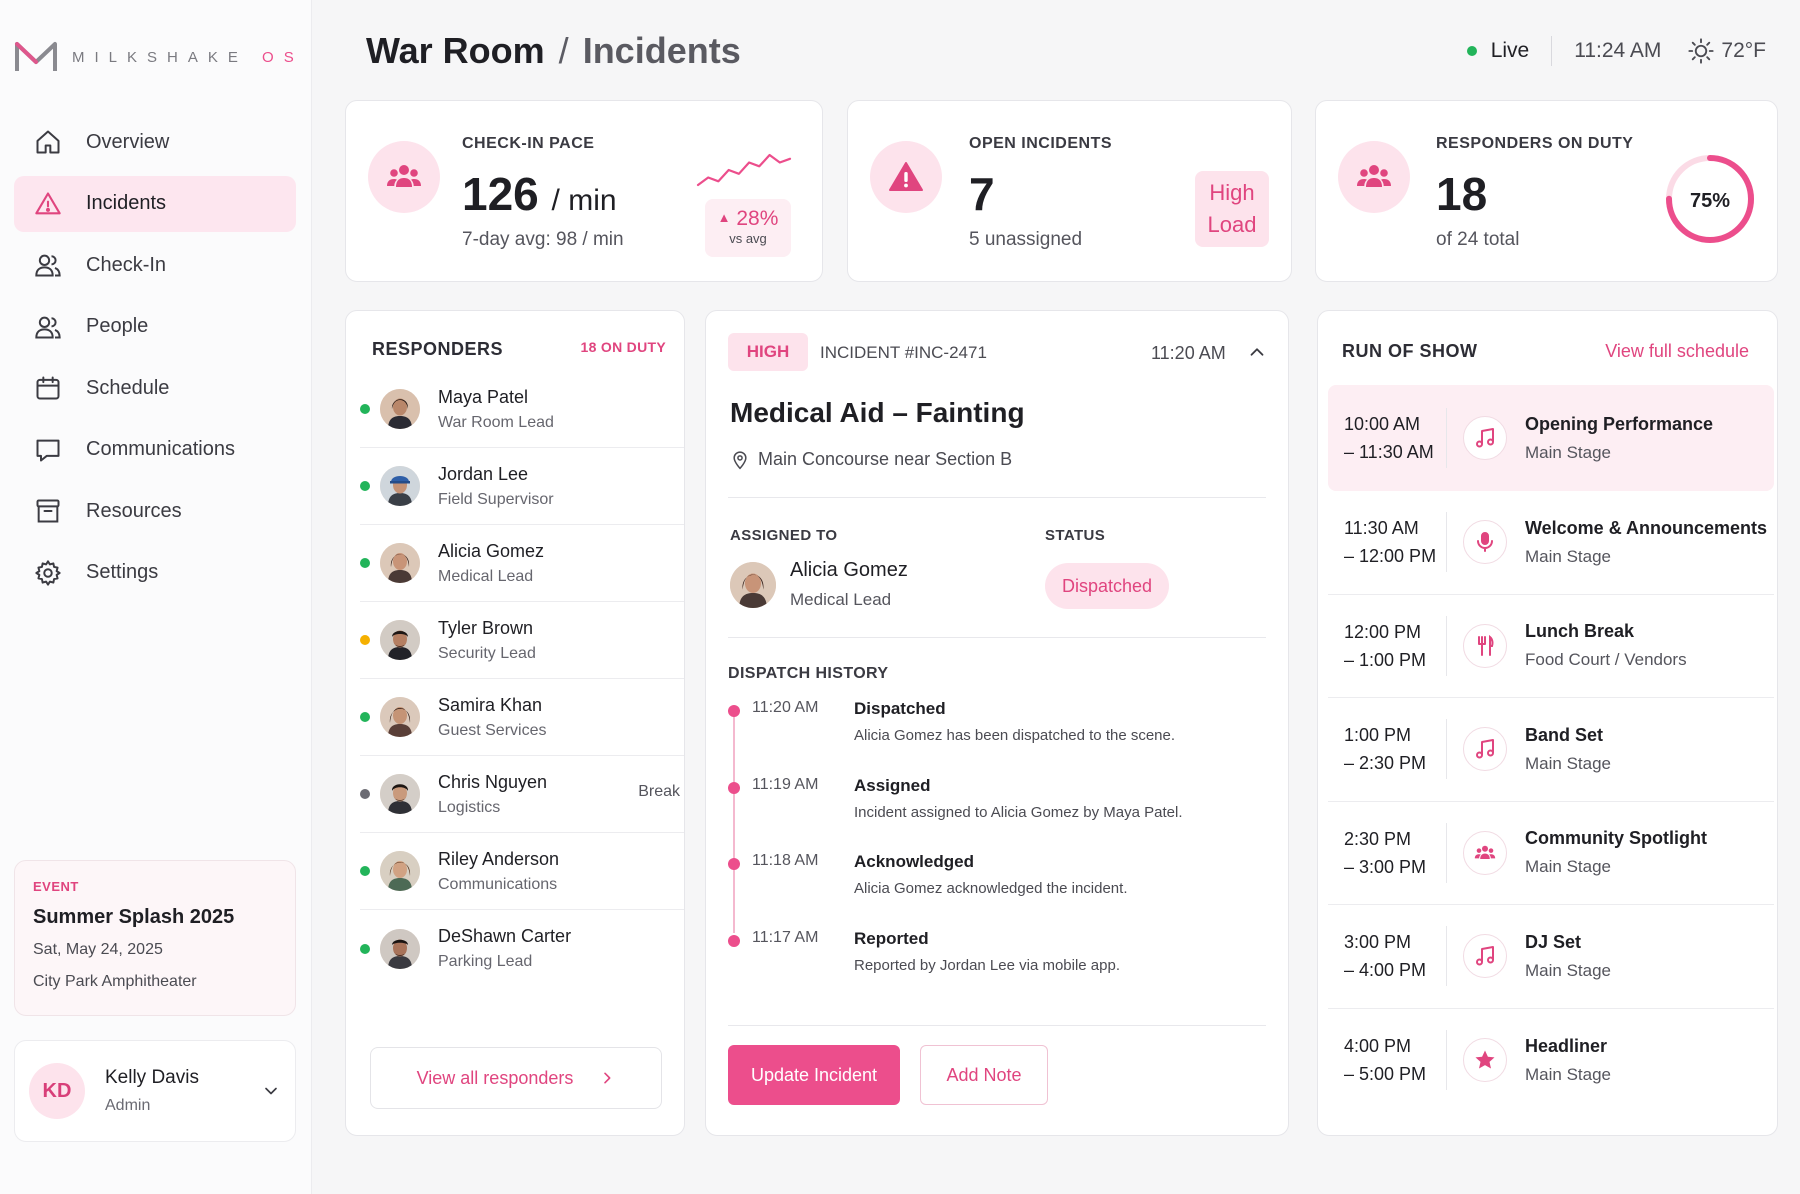  I want to click on nav-label: Incidents, so click(126, 203).